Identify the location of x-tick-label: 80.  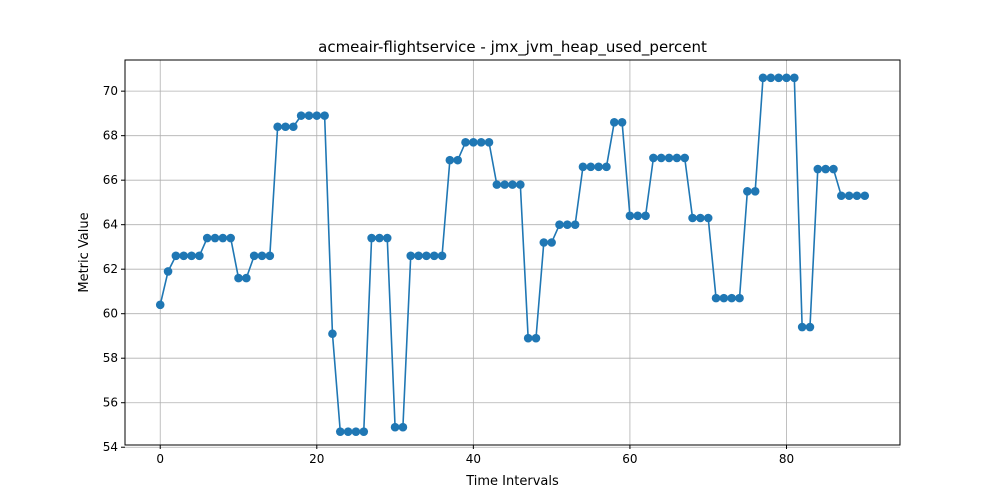
(786, 459).